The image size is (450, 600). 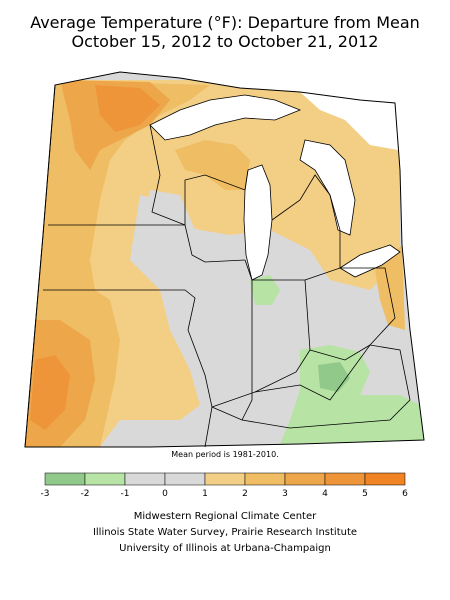 I want to click on warm-zone-michigan-up, so click(x=212, y=165).